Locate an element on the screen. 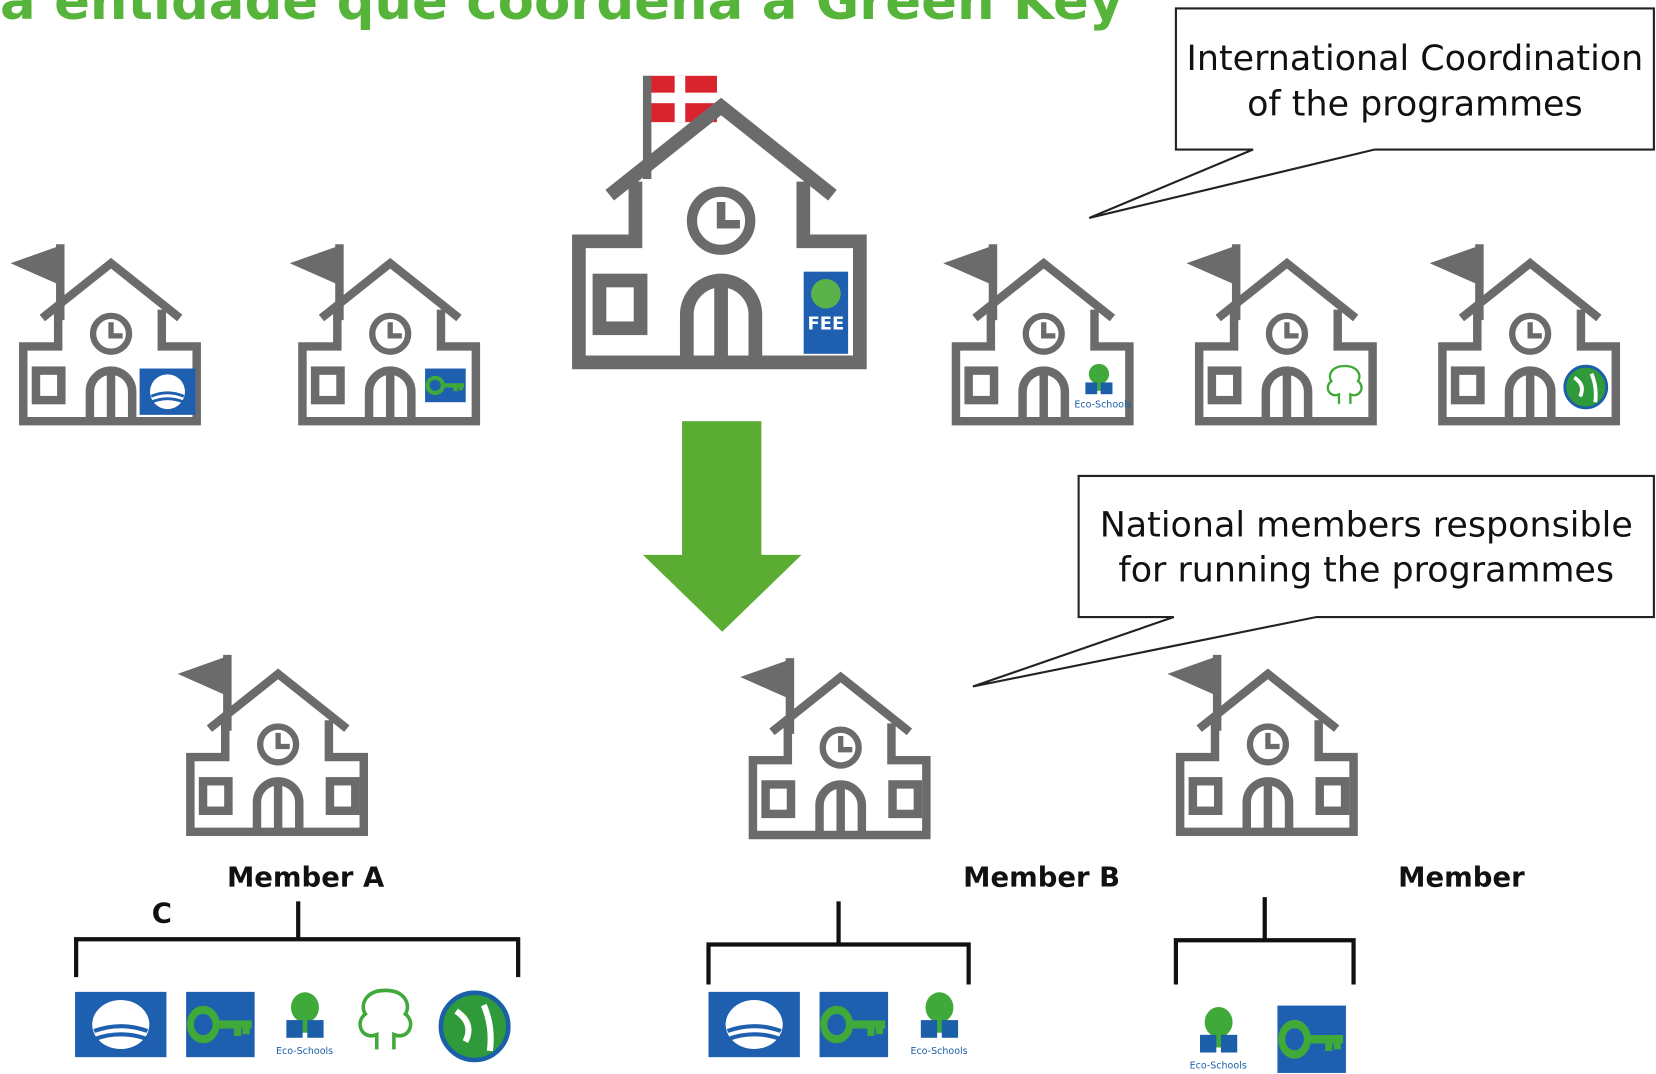 The width and height of the screenshot is (1656, 1074). fee-text: FEE is located at coordinates (825, 324).